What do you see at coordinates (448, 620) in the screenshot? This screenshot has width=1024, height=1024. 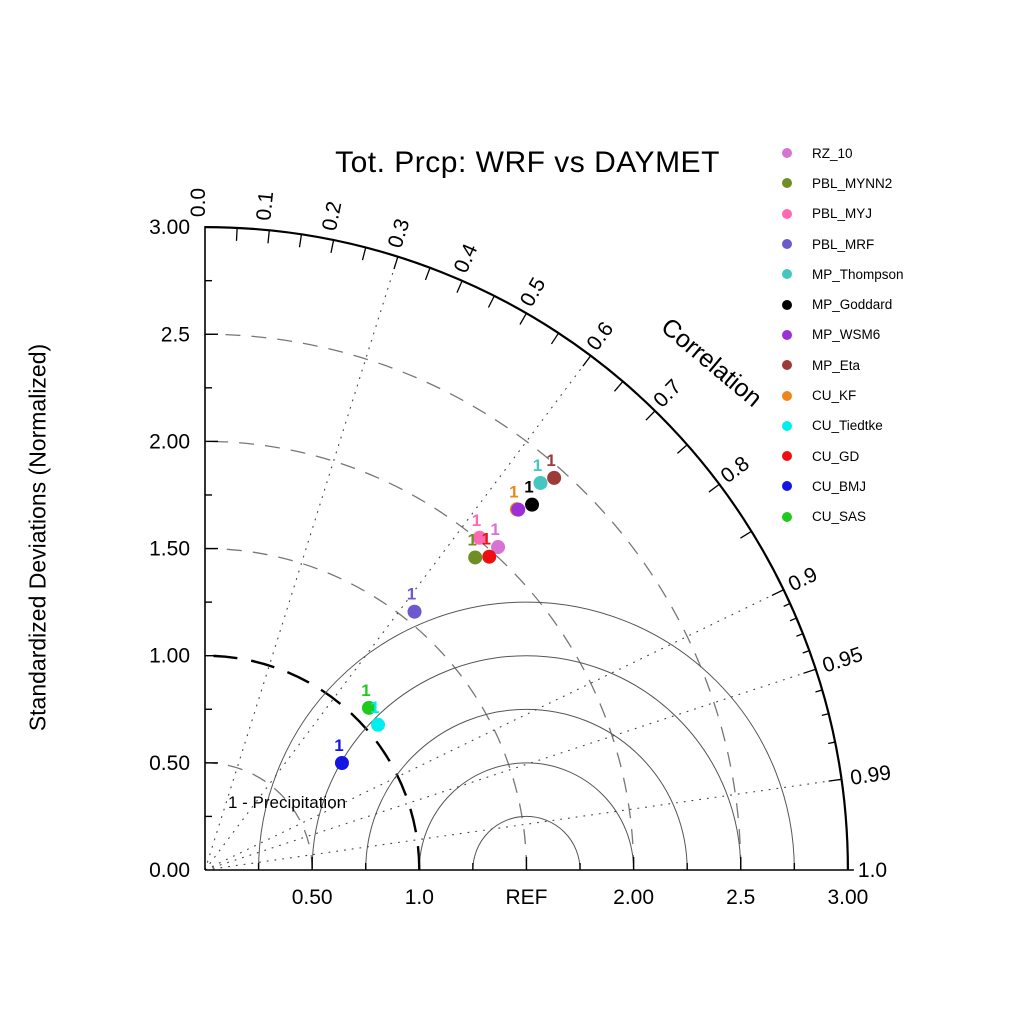 I see `data-points` at bounding box center [448, 620].